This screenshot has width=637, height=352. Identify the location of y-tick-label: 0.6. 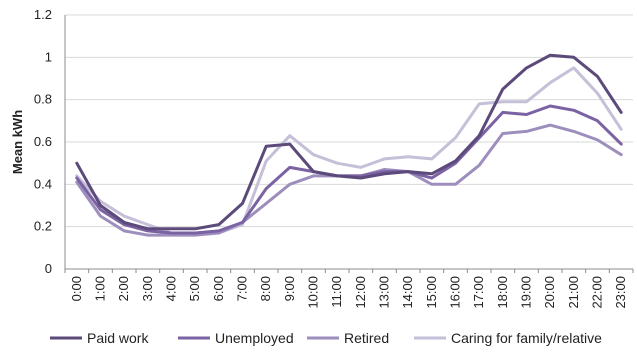
(43, 141).